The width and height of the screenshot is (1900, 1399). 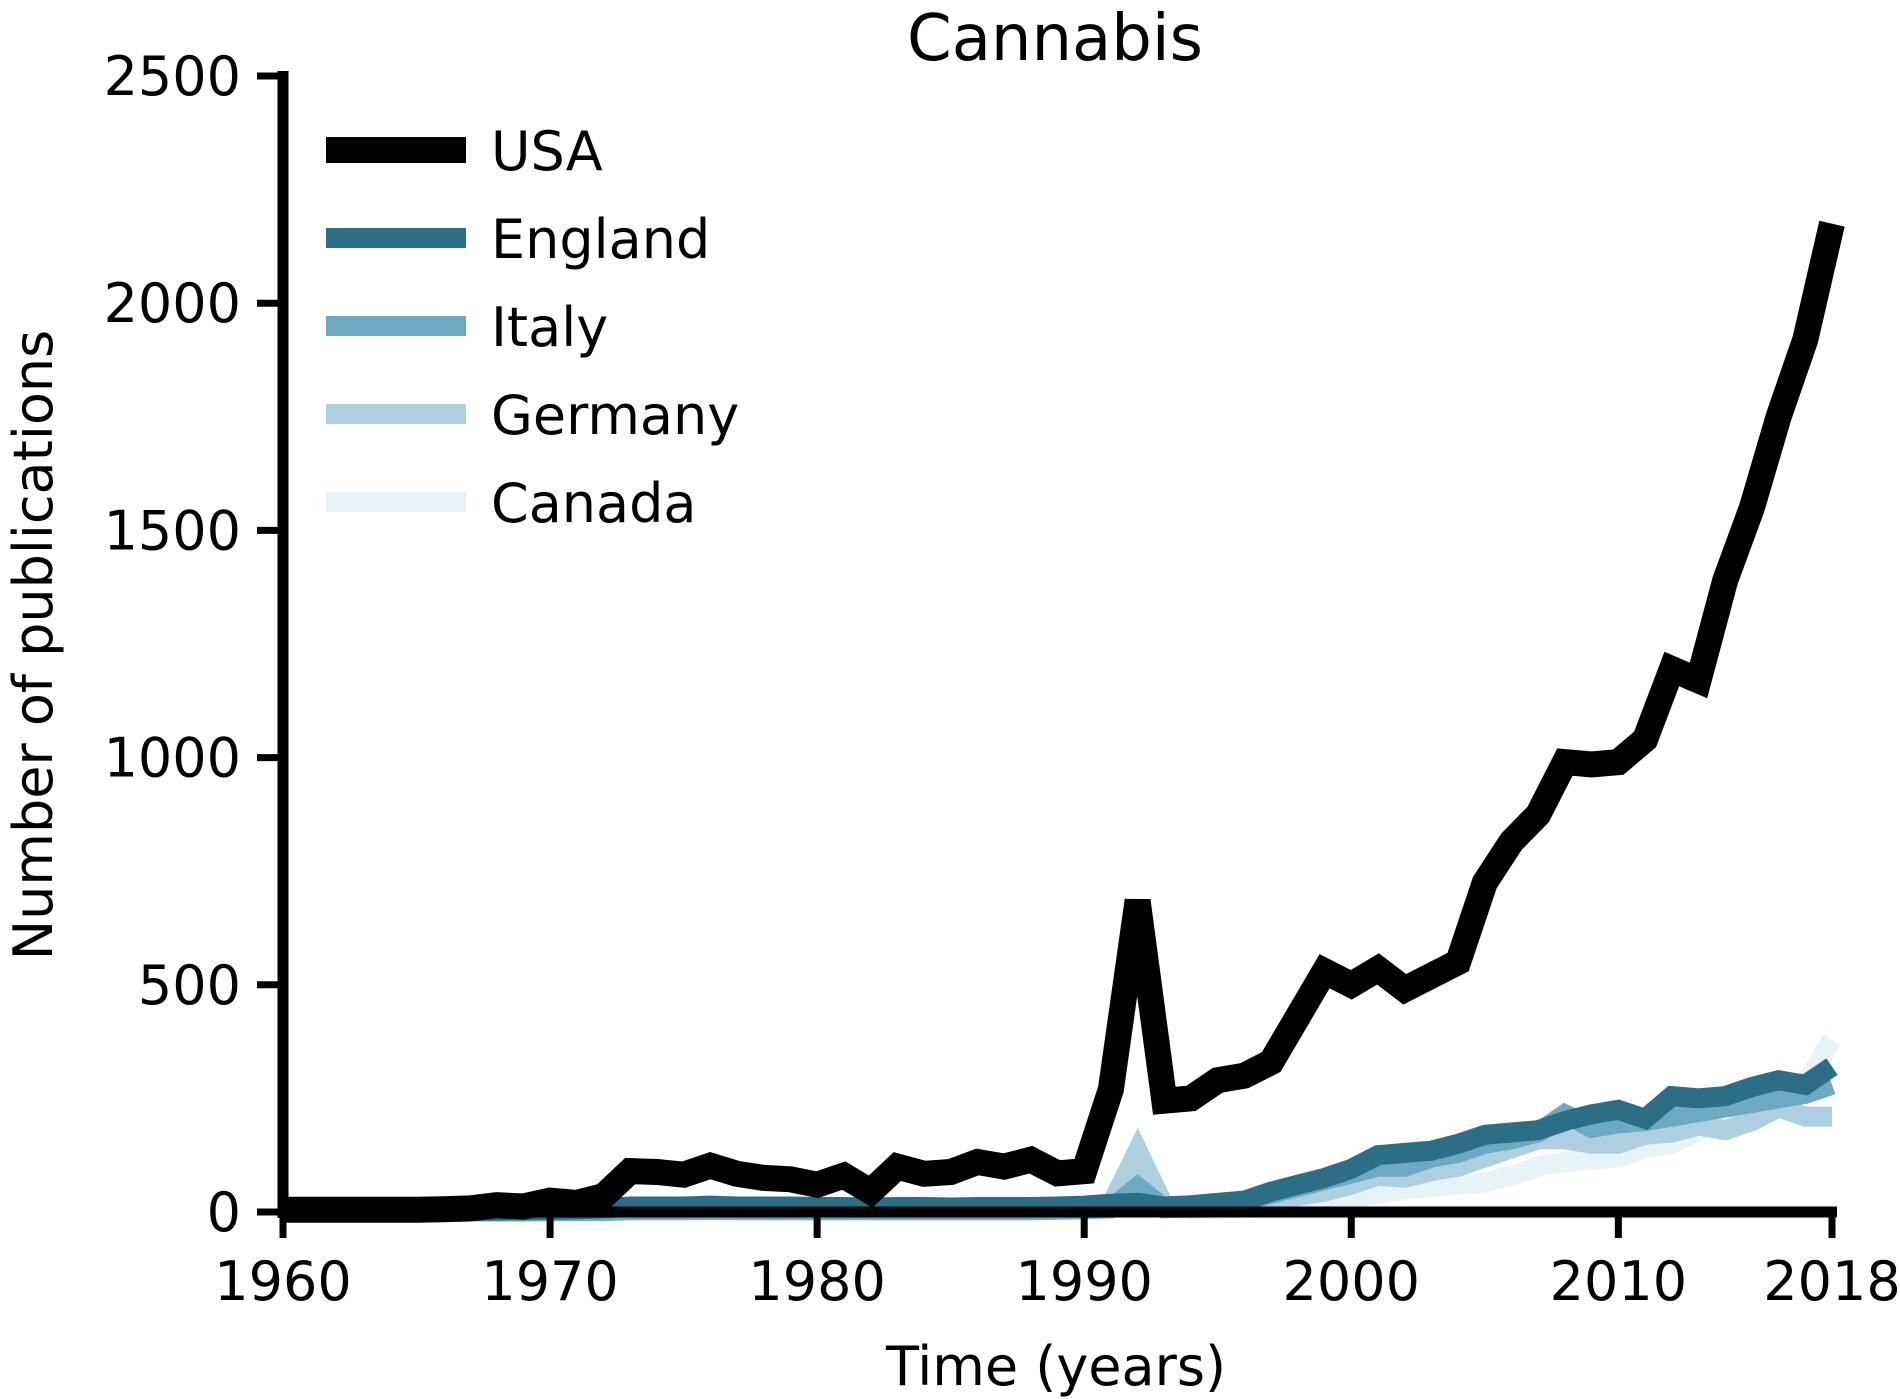 What do you see at coordinates (615, 415) in the screenshot?
I see `legend-label-germany: Germany` at bounding box center [615, 415].